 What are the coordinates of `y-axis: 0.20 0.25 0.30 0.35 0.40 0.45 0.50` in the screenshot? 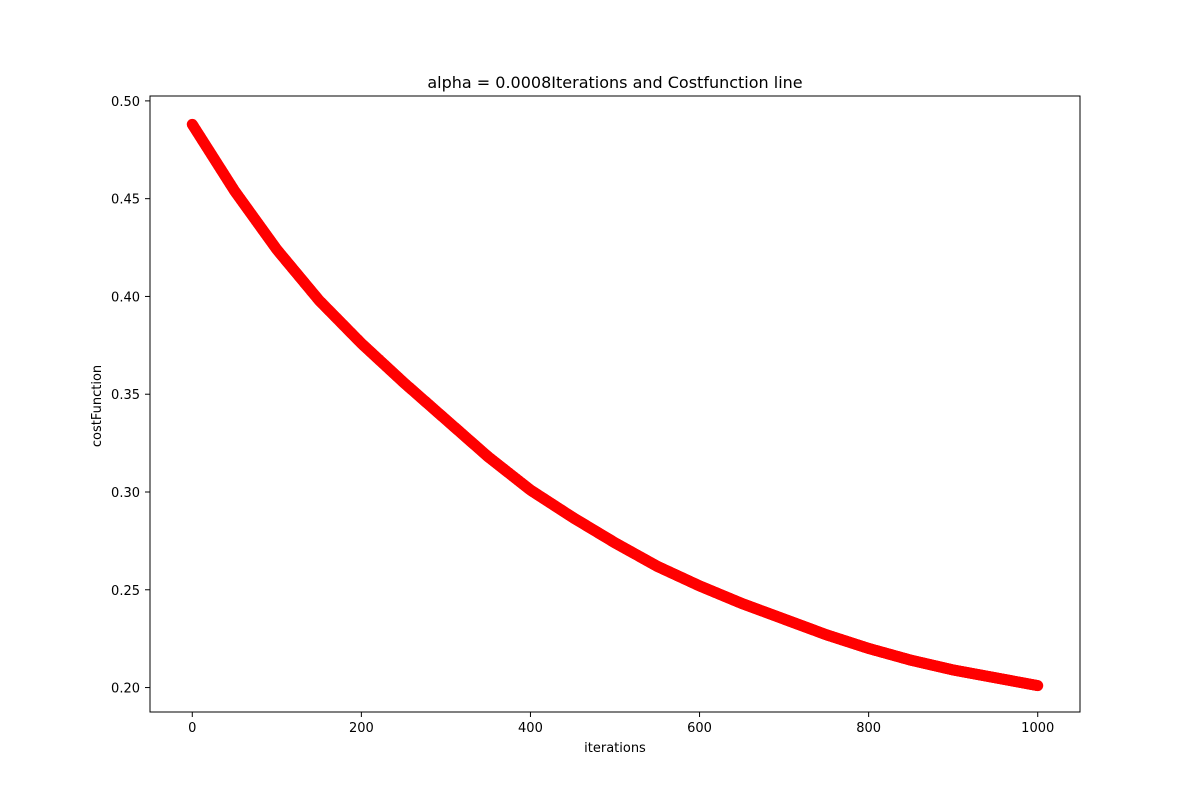 It's located at (130, 396).